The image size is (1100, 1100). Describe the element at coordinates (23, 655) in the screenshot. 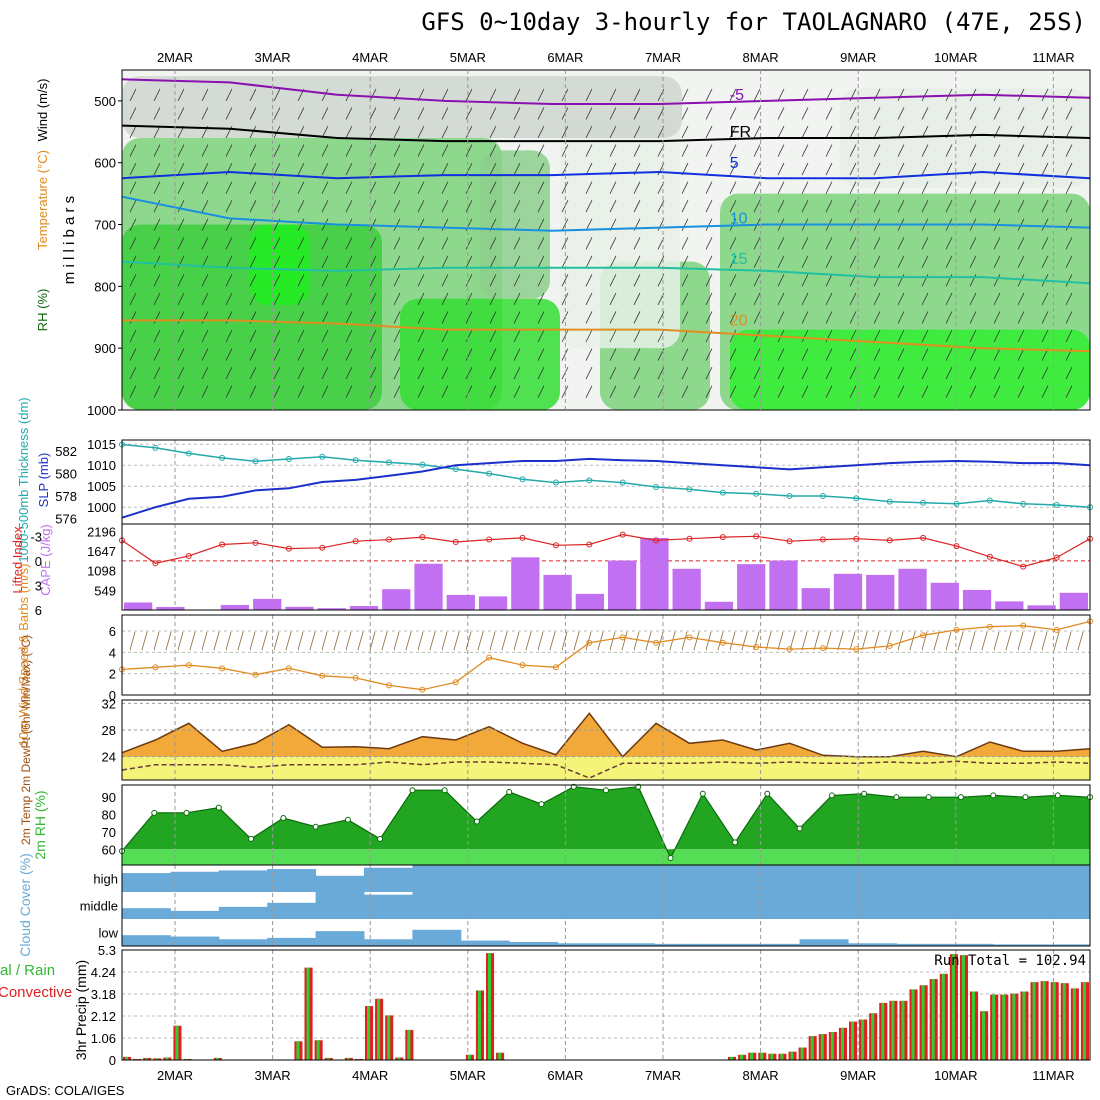

I see `wind-ylabel: 10m Wind Speed & Barbs (m/s)` at that location.